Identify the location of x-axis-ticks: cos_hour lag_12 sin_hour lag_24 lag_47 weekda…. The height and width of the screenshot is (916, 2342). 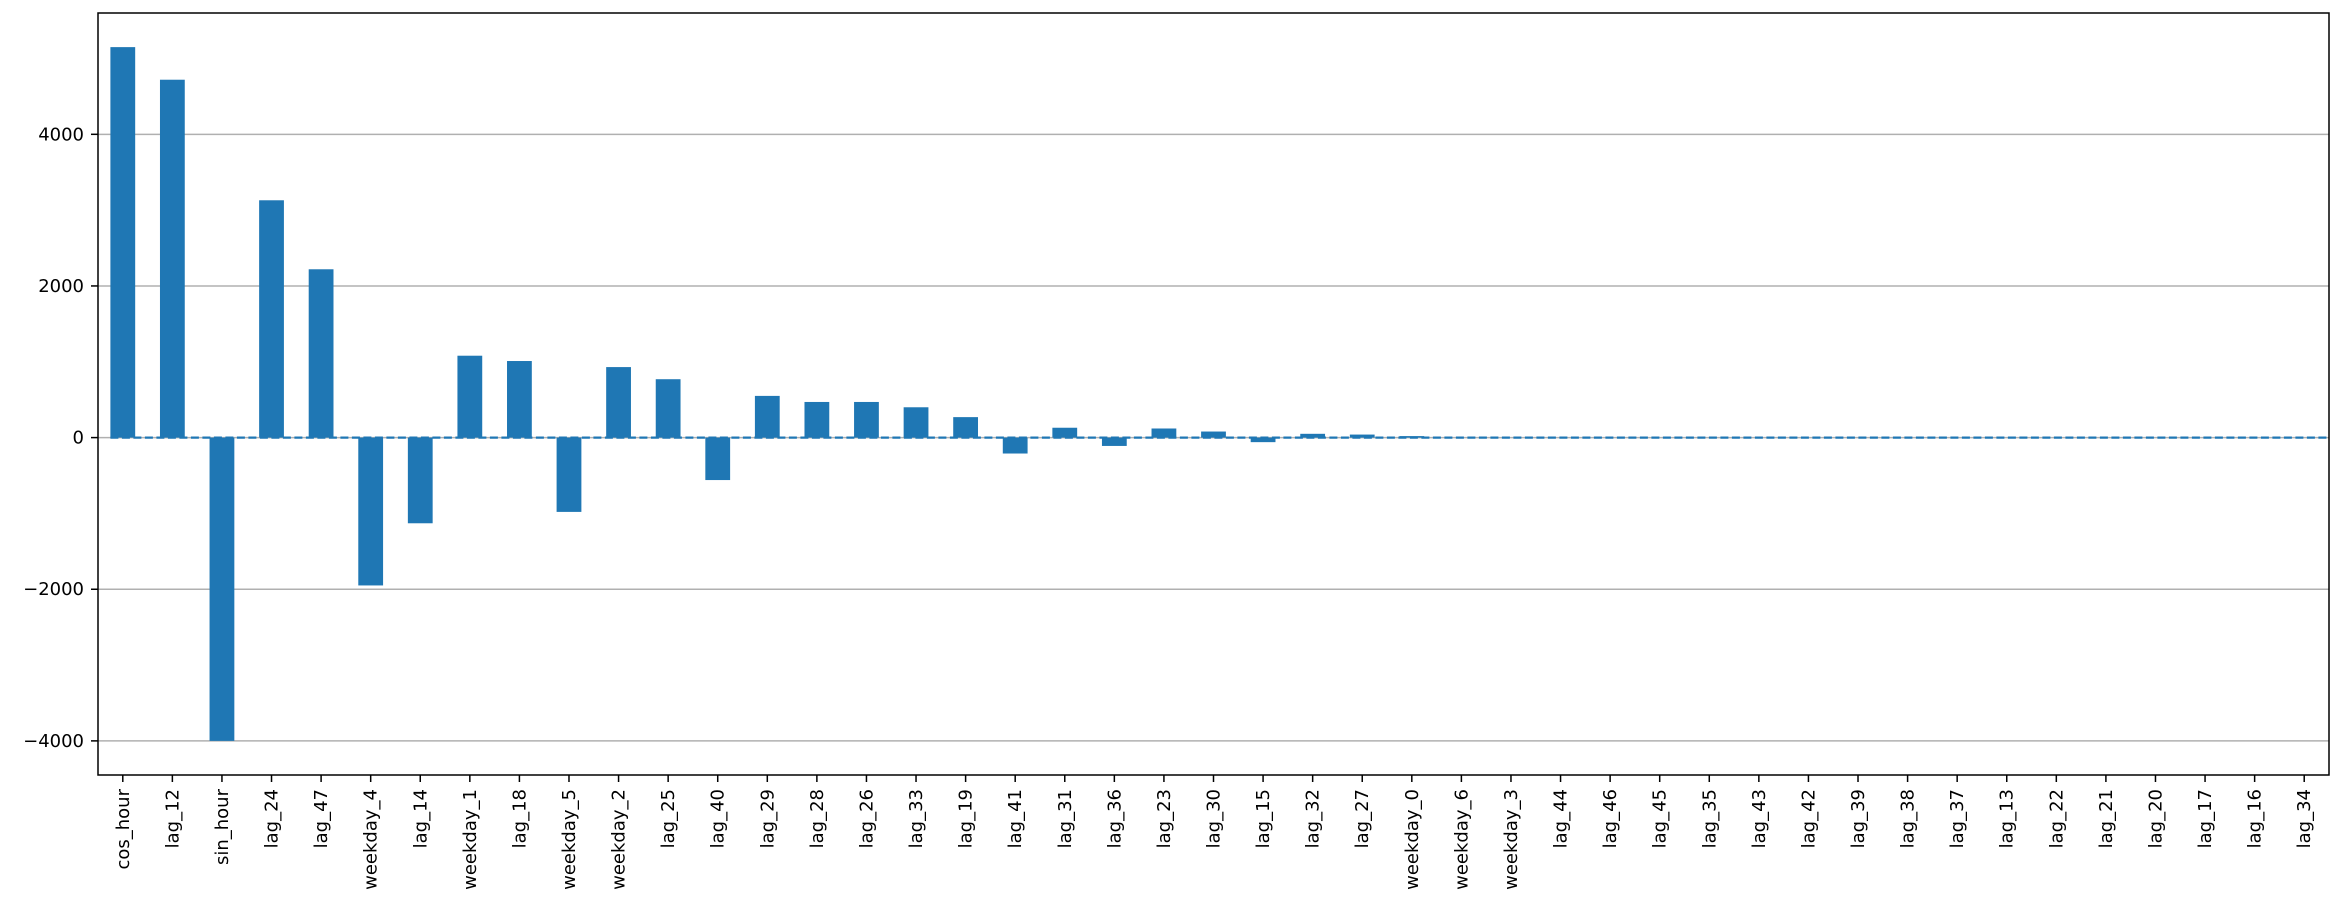
(1214, 832).